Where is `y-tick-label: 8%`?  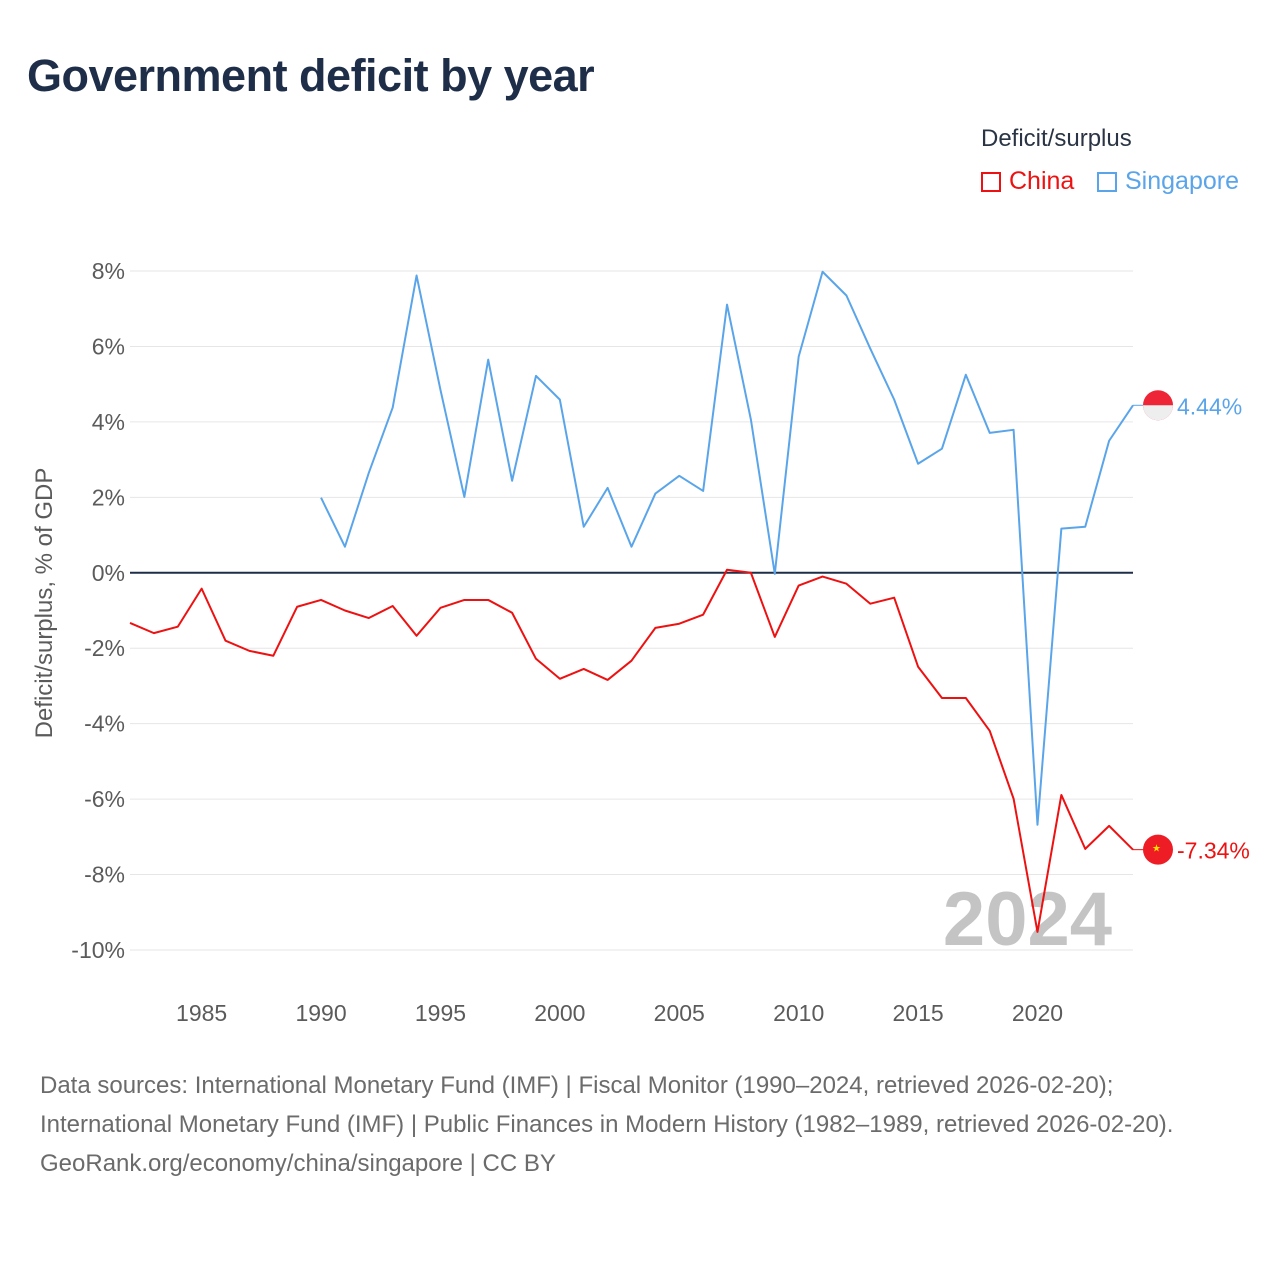 y-tick-label: 8% is located at coordinates (108, 271).